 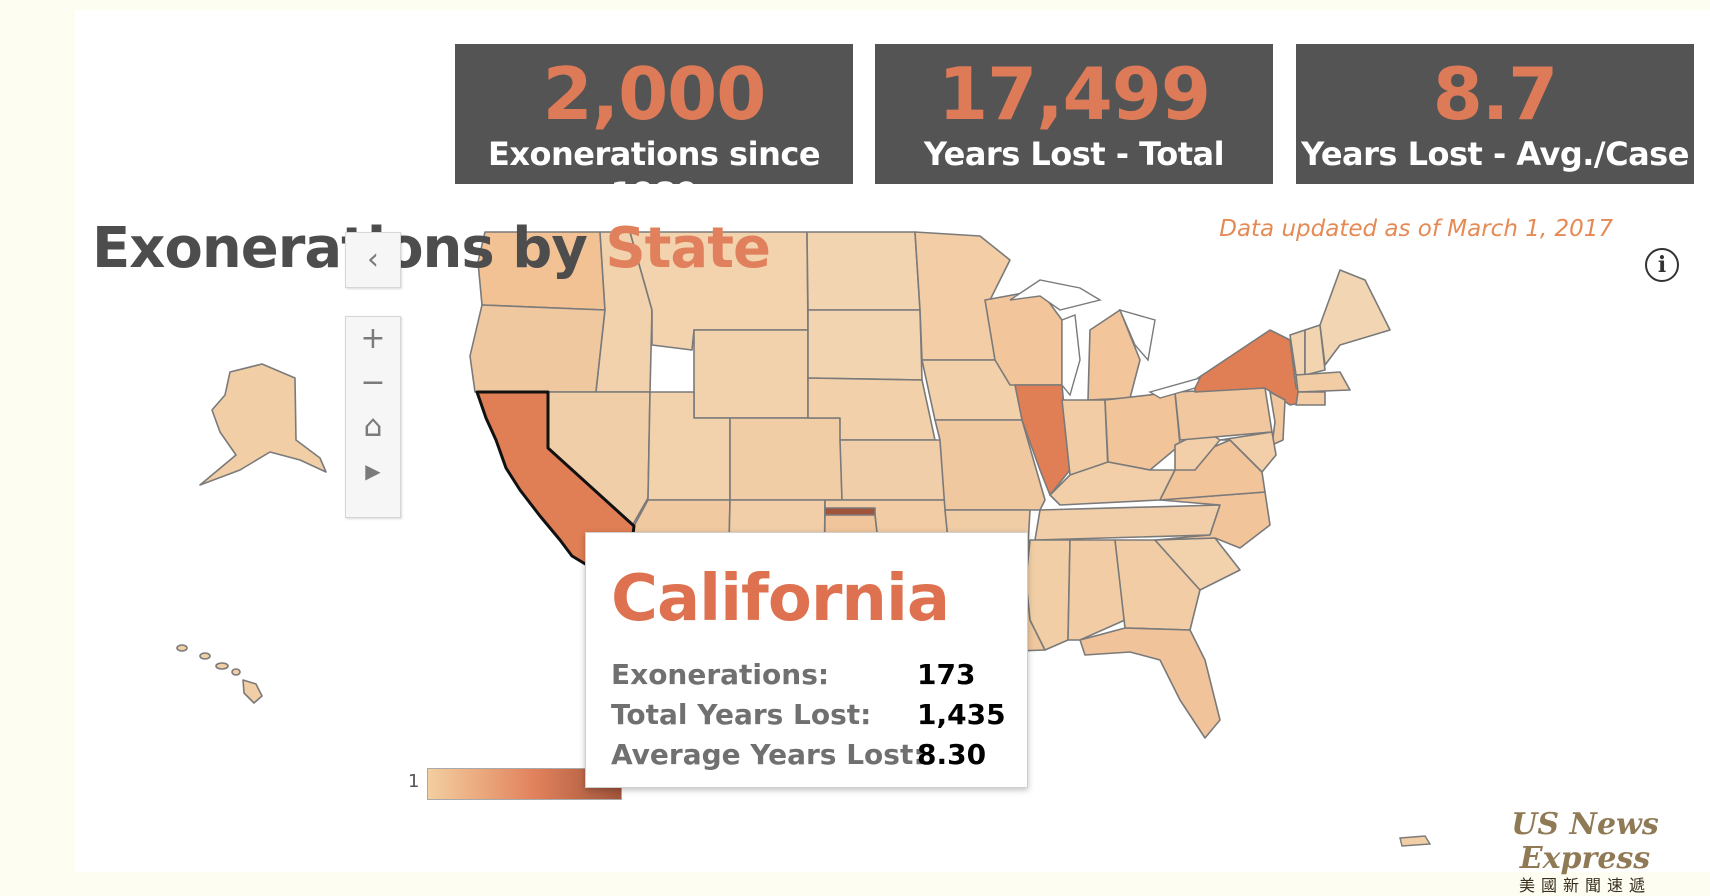 What do you see at coordinates (1662, 265) in the screenshot?
I see `info-icon: i` at bounding box center [1662, 265].